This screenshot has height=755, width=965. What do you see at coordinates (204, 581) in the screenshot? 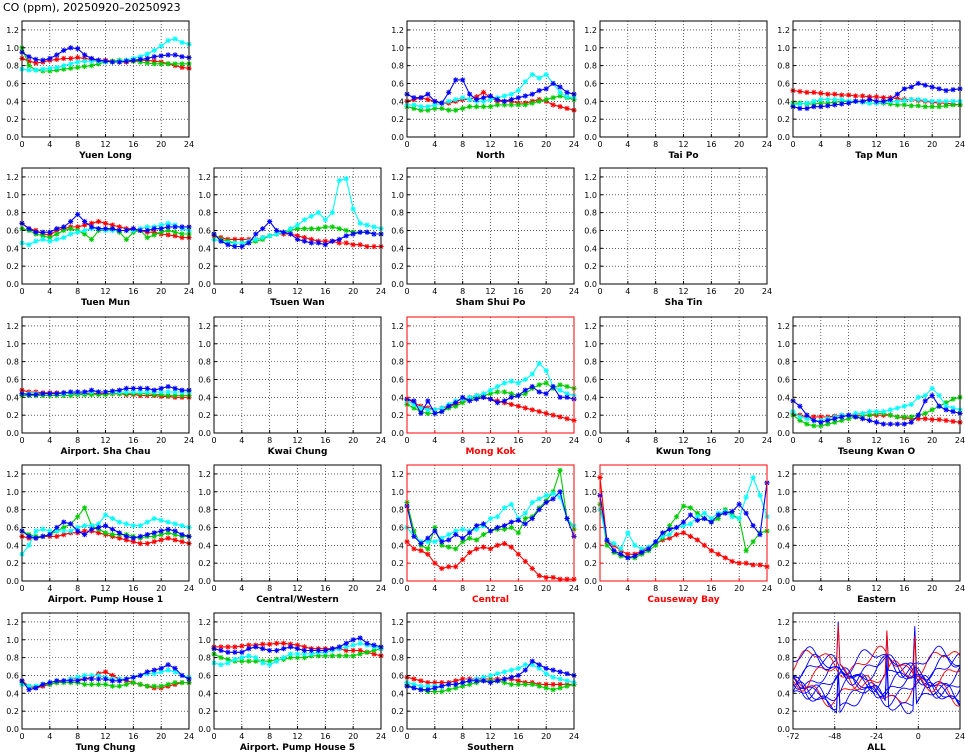
I see `y-tick-label: 0.0` at bounding box center [204, 581].